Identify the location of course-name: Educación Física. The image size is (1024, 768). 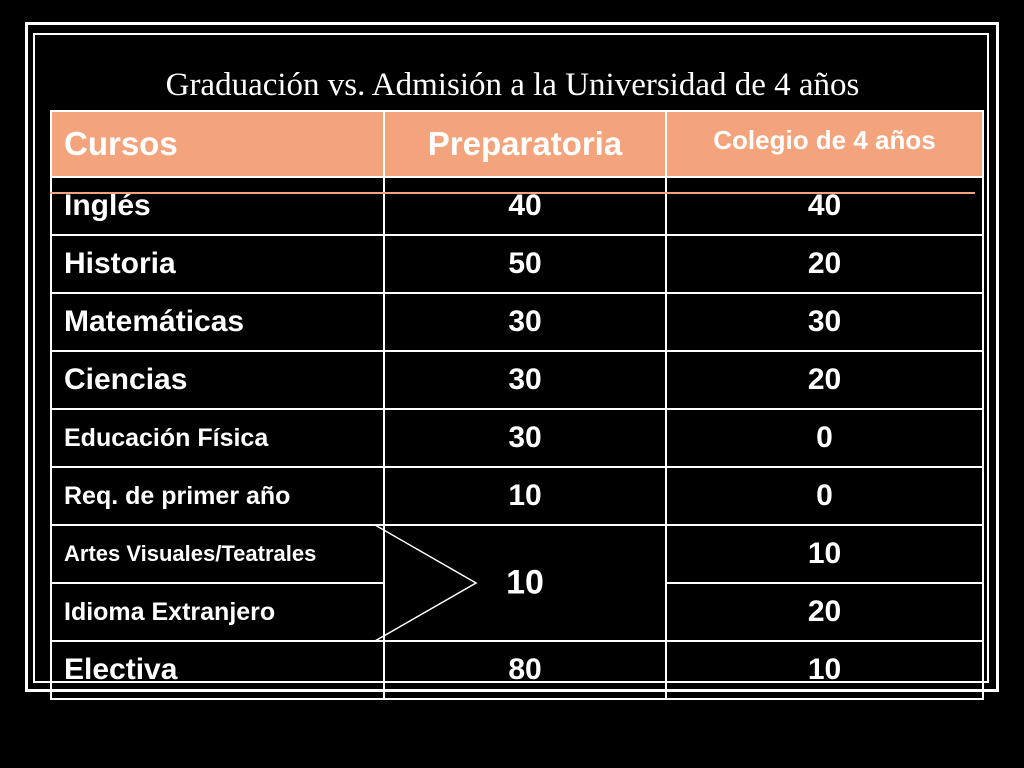
(217, 438).